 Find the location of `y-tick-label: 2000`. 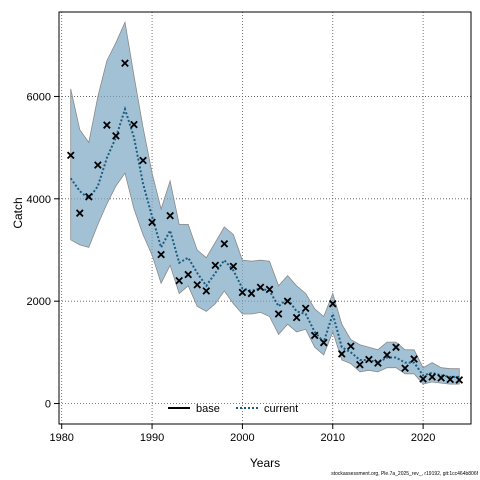

y-tick-label: 2000 is located at coordinates (39, 302).